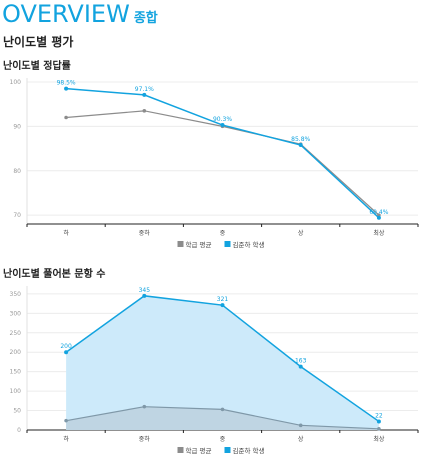  What do you see at coordinates (378, 212) in the screenshot?
I see `data-label: 69.4%` at bounding box center [378, 212].